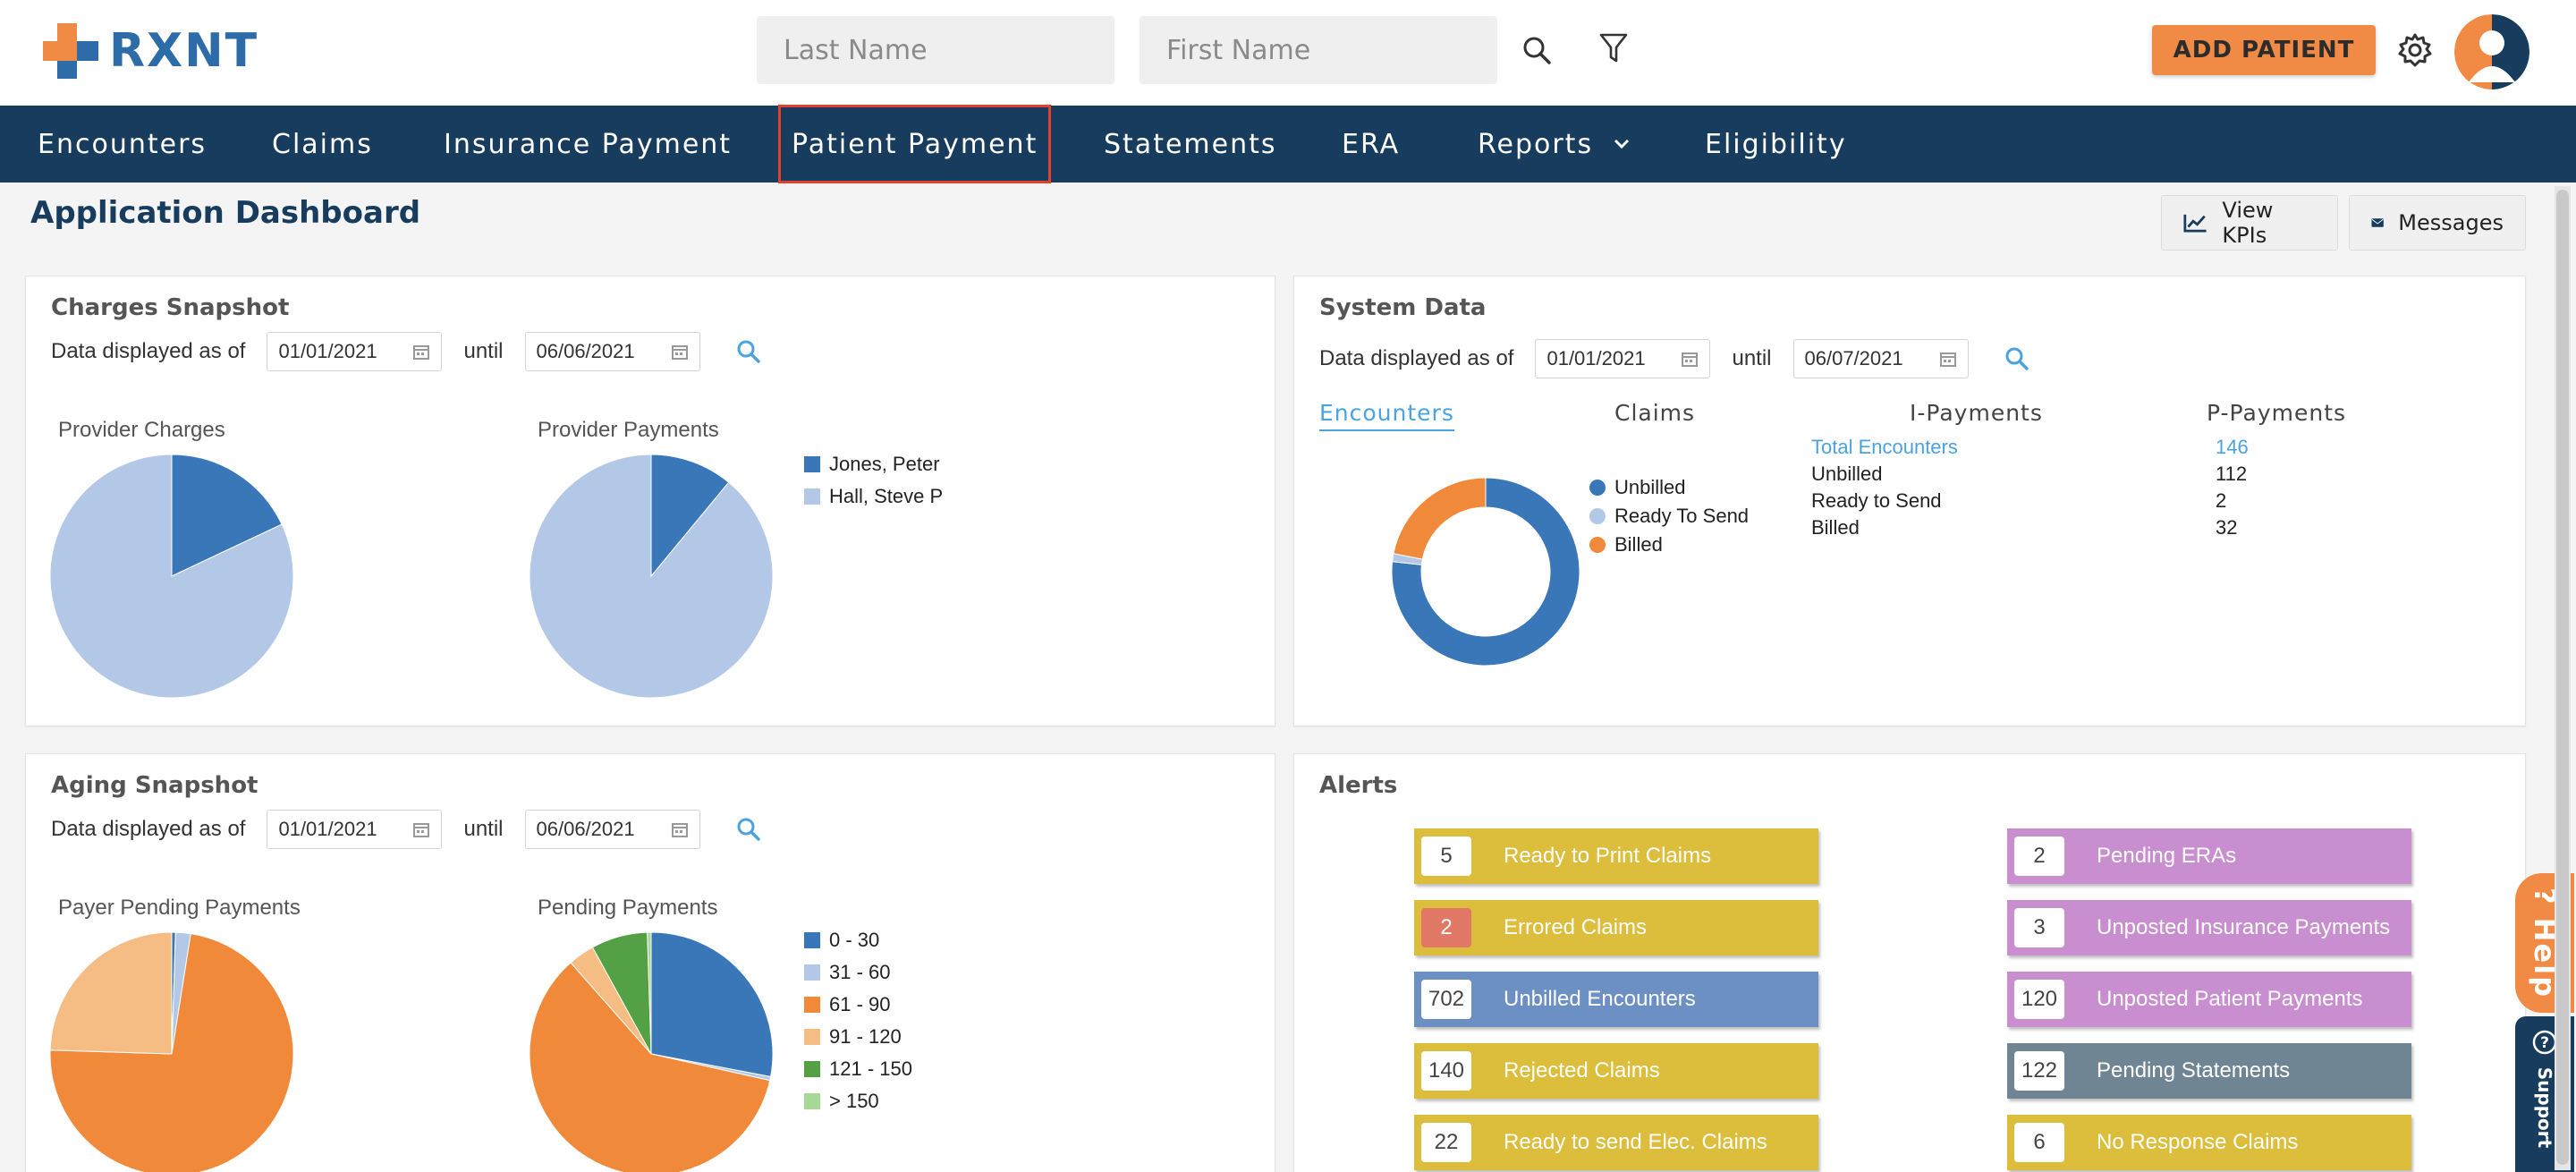 Image resolution: width=2576 pixels, height=1172 pixels. Describe the element at coordinates (2209, 1143) in the screenshot. I see `alert-item: 6 No Response Claims` at that location.